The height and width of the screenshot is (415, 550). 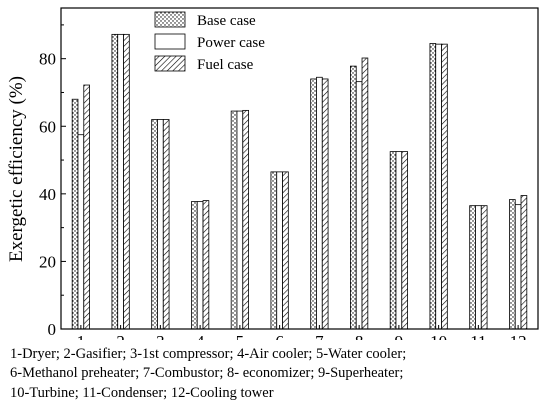 I want to click on legend-swatch-fuel-case, so click(x=170, y=63).